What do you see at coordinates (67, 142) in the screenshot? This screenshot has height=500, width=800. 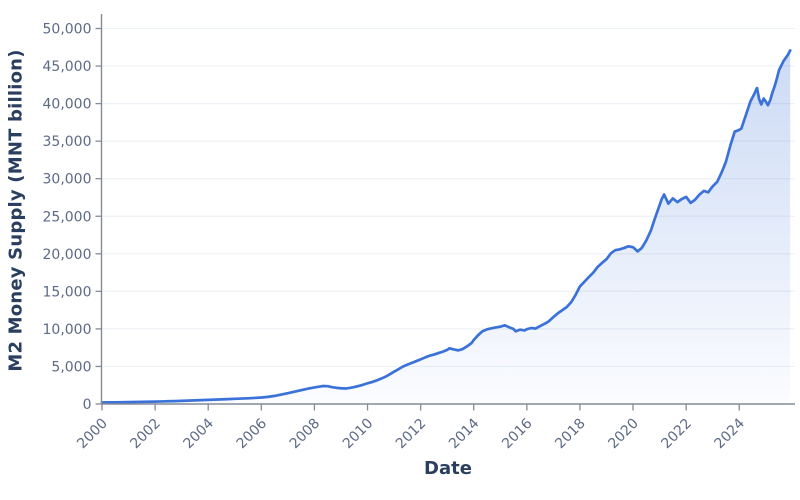 I see `y-tick-label: 35,000` at bounding box center [67, 142].